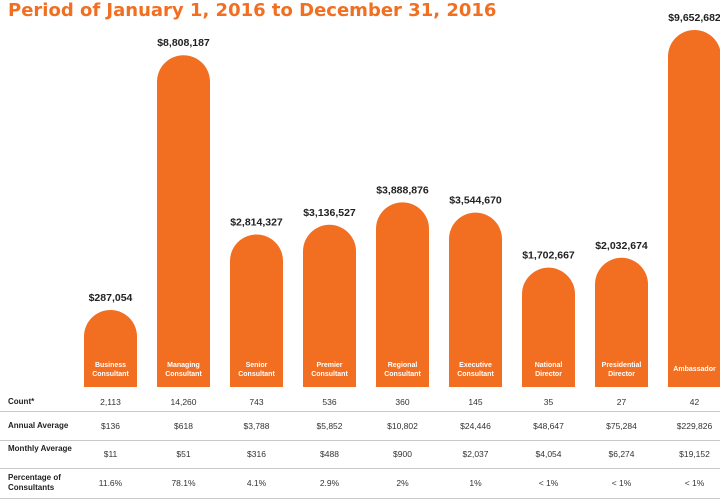 This screenshot has width=720, height=503. Describe the element at coordinates (256, 370) in the screenshot. I see `bar-category-label: Senior Consultant` at that location.